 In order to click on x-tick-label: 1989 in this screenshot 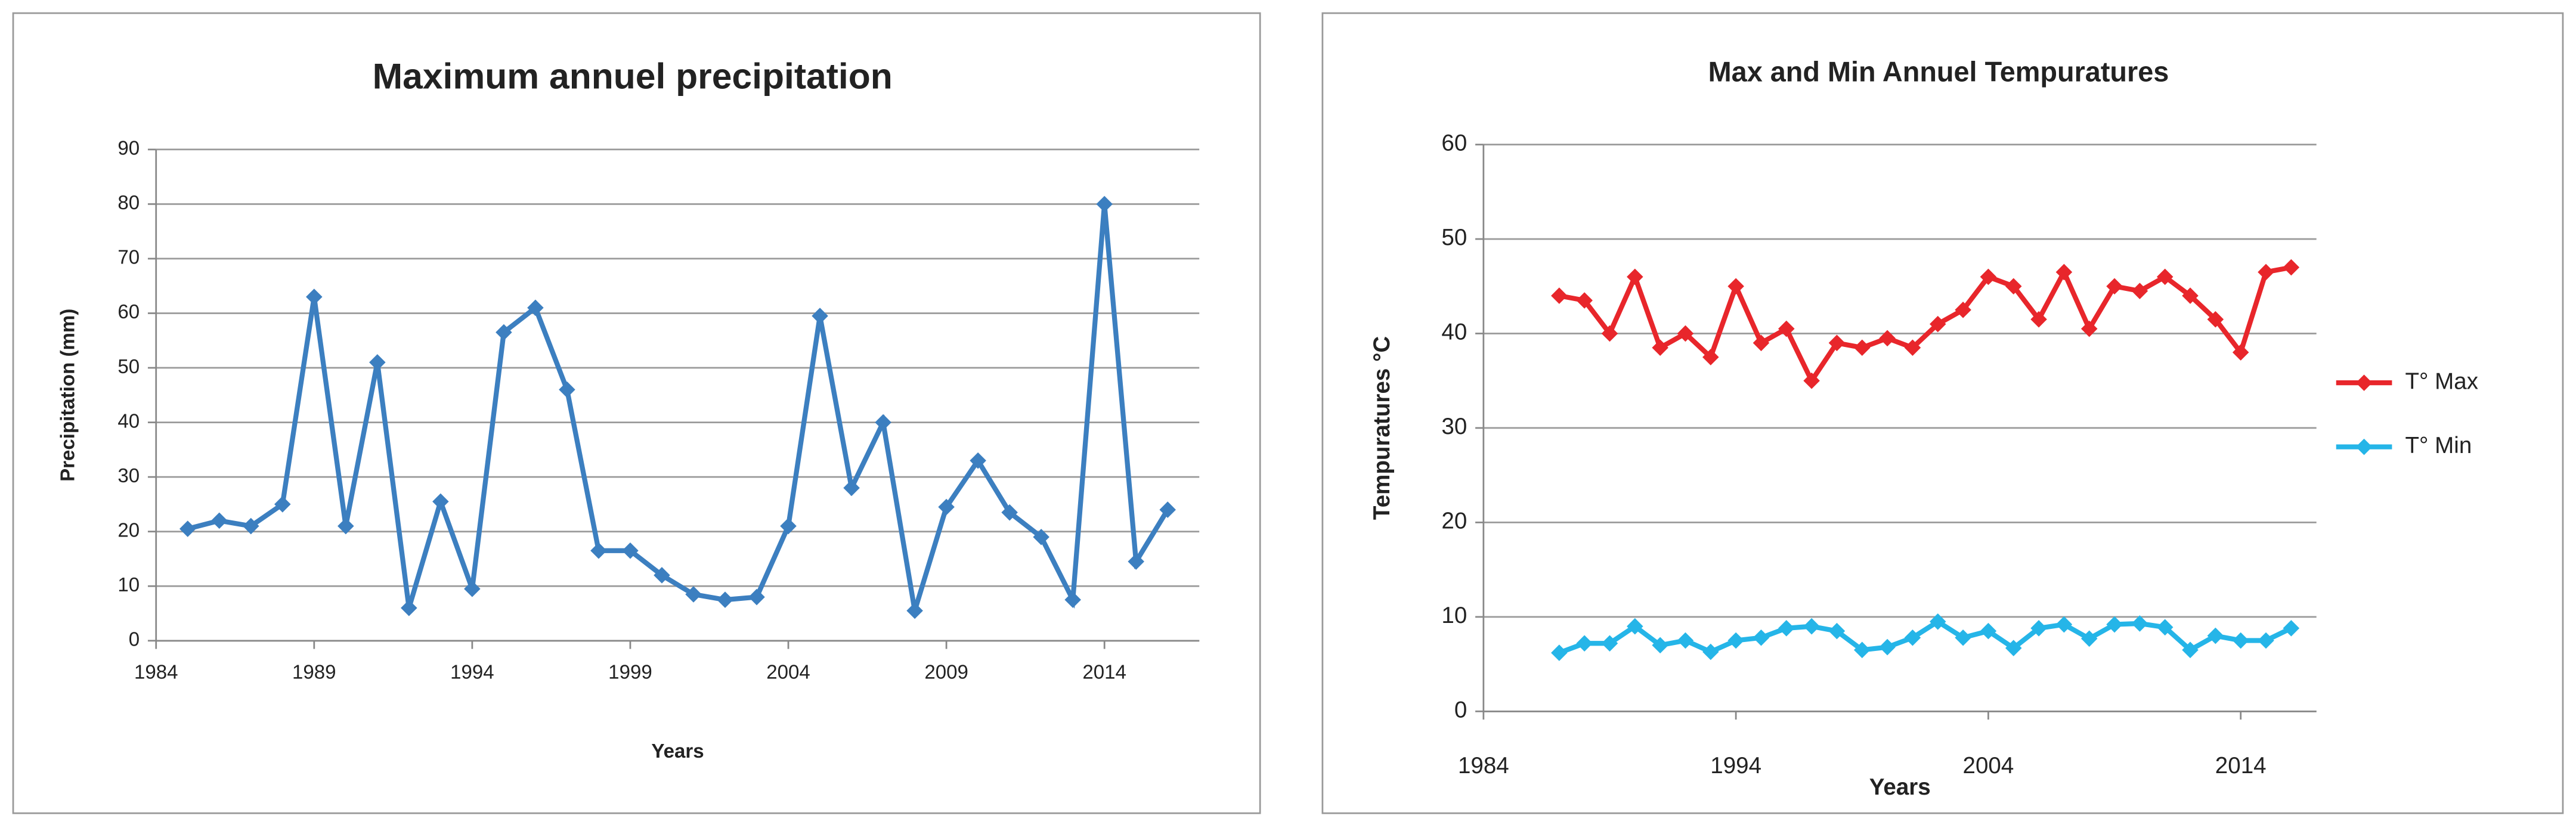, I will do `click(314, 673)`.